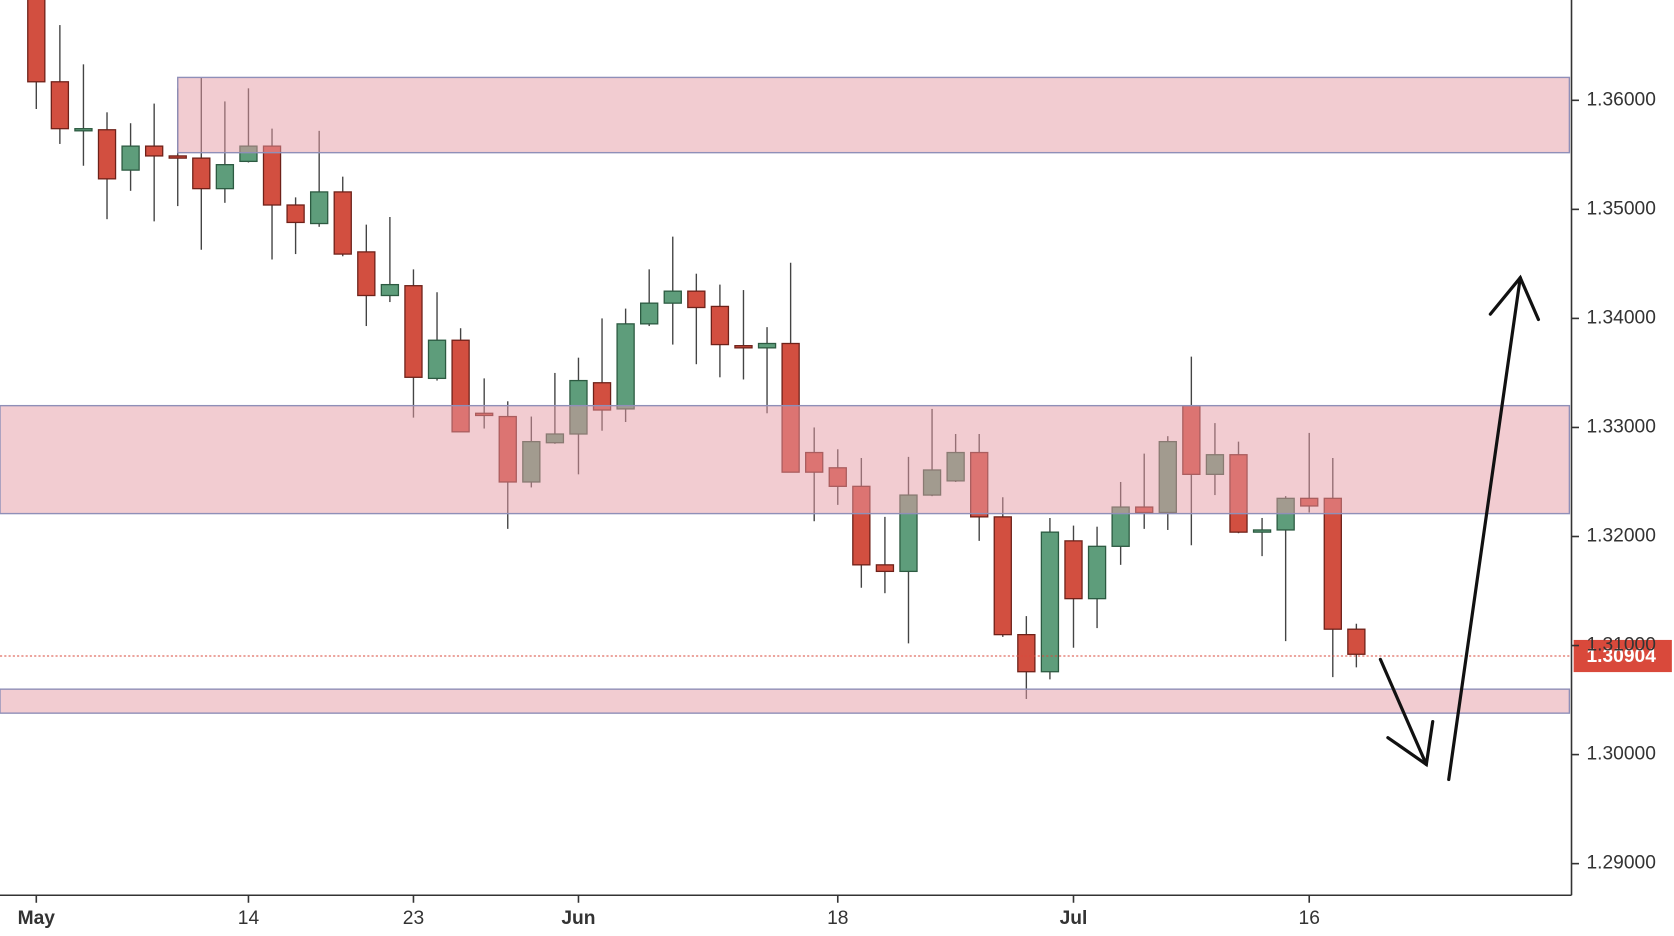  I want to click on y-tick-label: 1.34000, so click(1620, 317).